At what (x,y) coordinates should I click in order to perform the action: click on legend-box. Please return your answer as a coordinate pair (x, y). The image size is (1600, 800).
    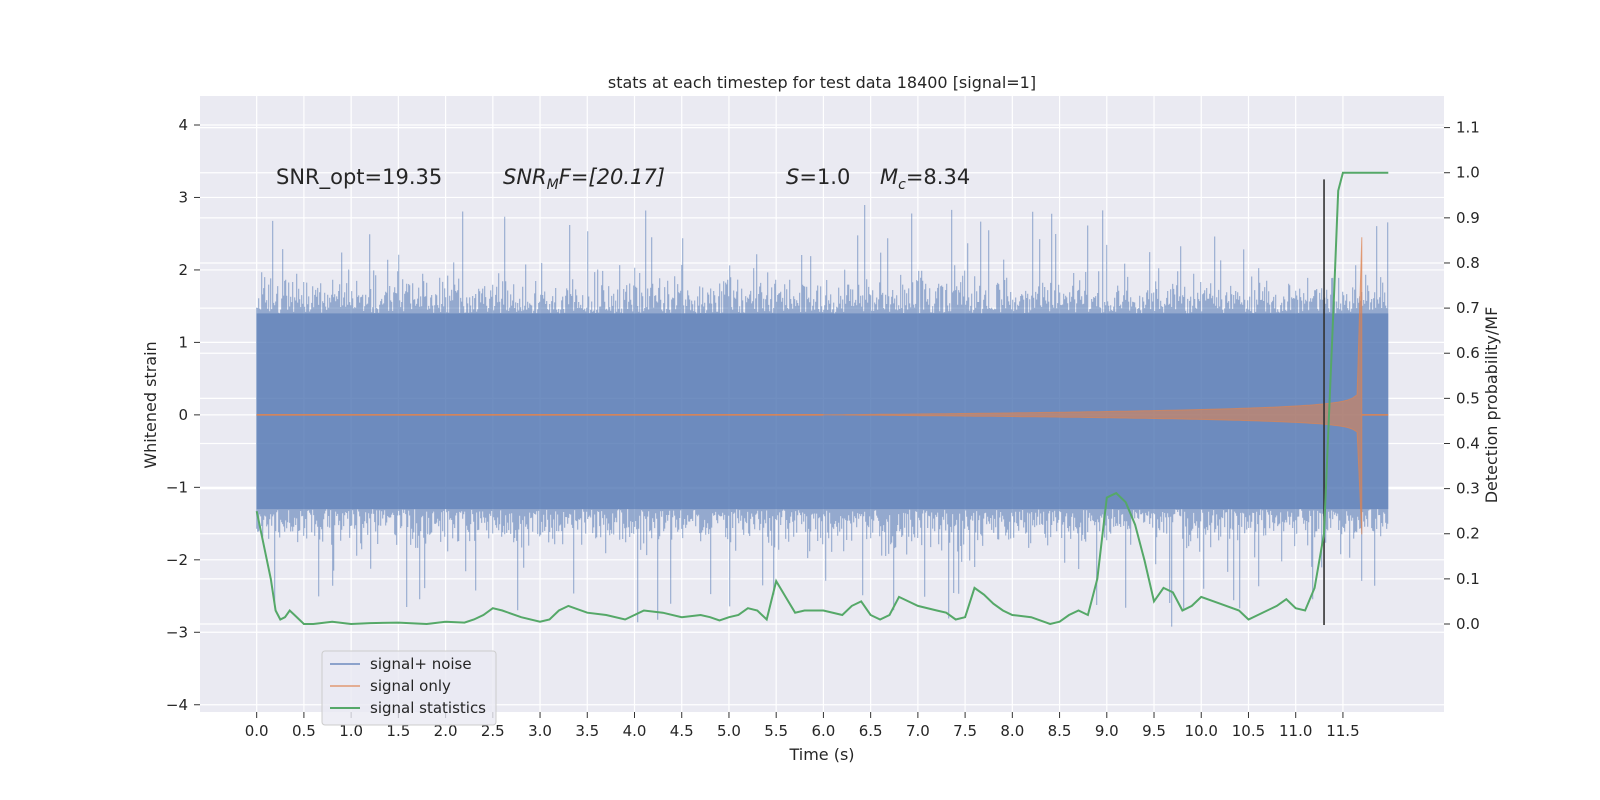
    Looking at the image, I should click on (409, 688).